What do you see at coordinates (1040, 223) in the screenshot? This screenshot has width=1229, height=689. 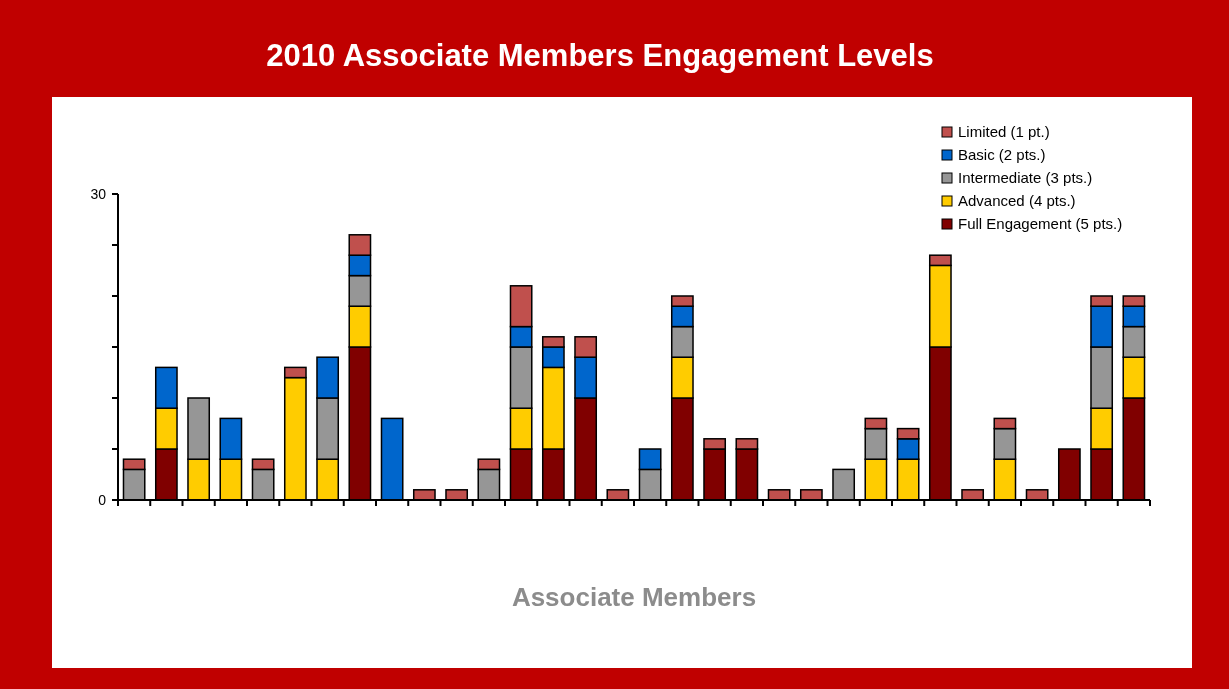 I see `legend-label: Full Engagement (5 pts.)` at bounding box center [1040, 223].